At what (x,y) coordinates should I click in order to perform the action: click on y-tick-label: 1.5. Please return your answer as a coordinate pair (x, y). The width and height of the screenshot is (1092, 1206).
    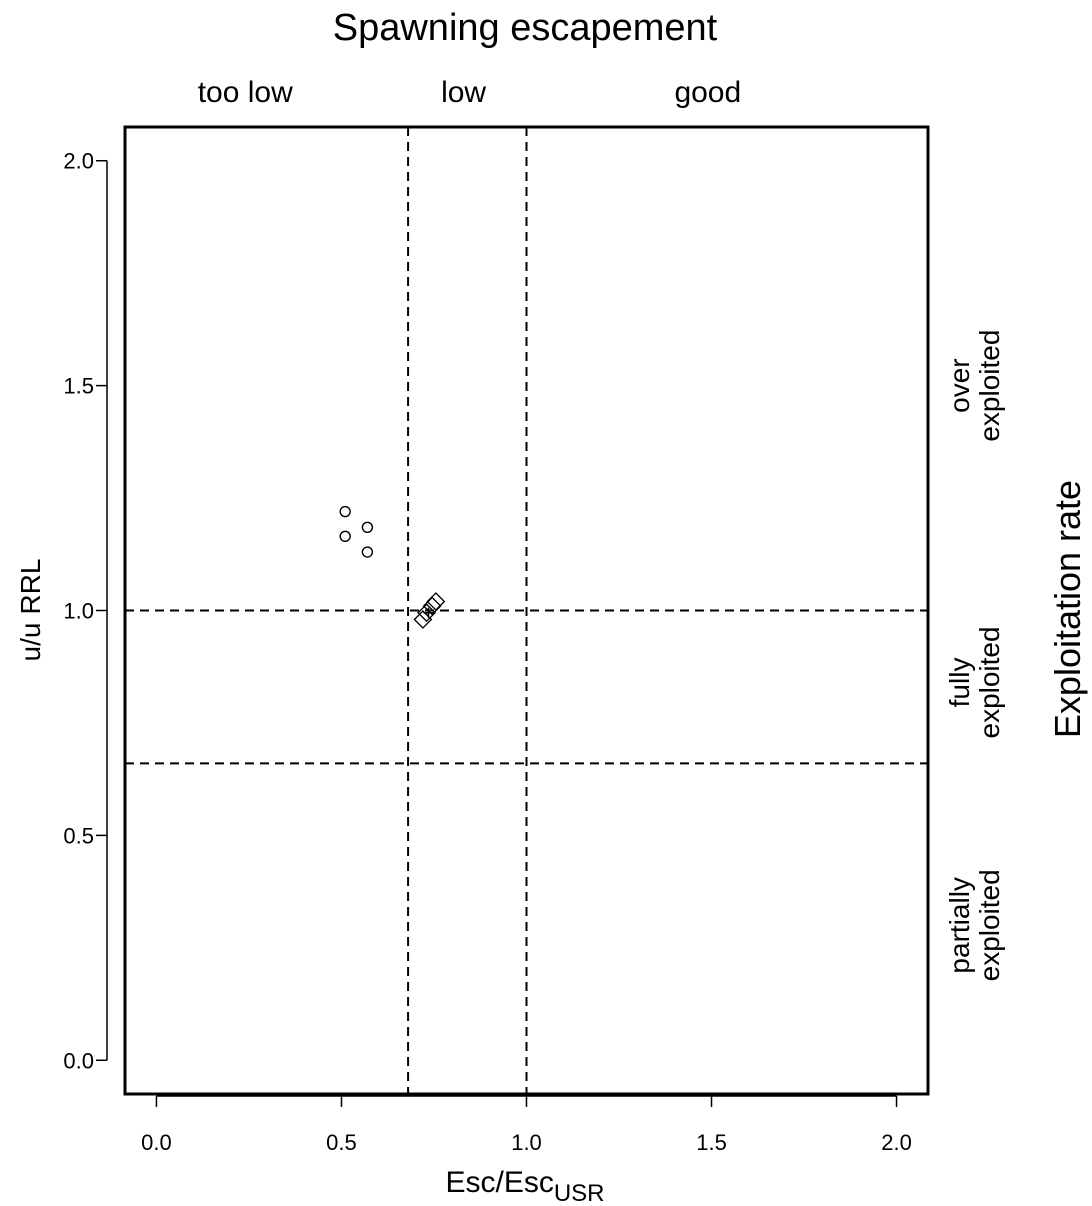
    Looking at the image, I should click on (78, 386).